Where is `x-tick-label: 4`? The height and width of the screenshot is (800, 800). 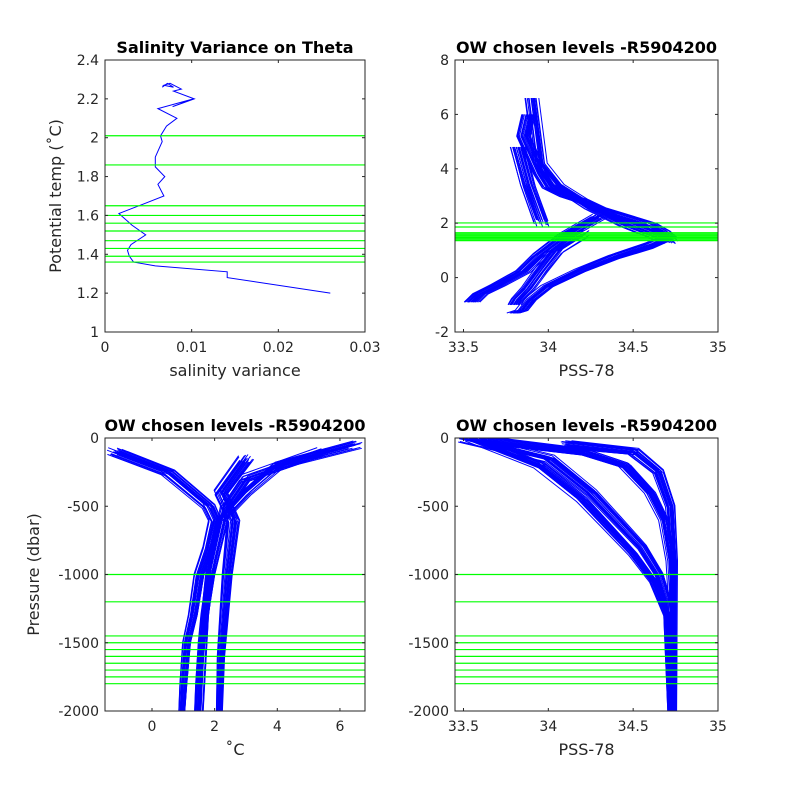 x-tick-label: 4 is located at coordinates (277, 727).